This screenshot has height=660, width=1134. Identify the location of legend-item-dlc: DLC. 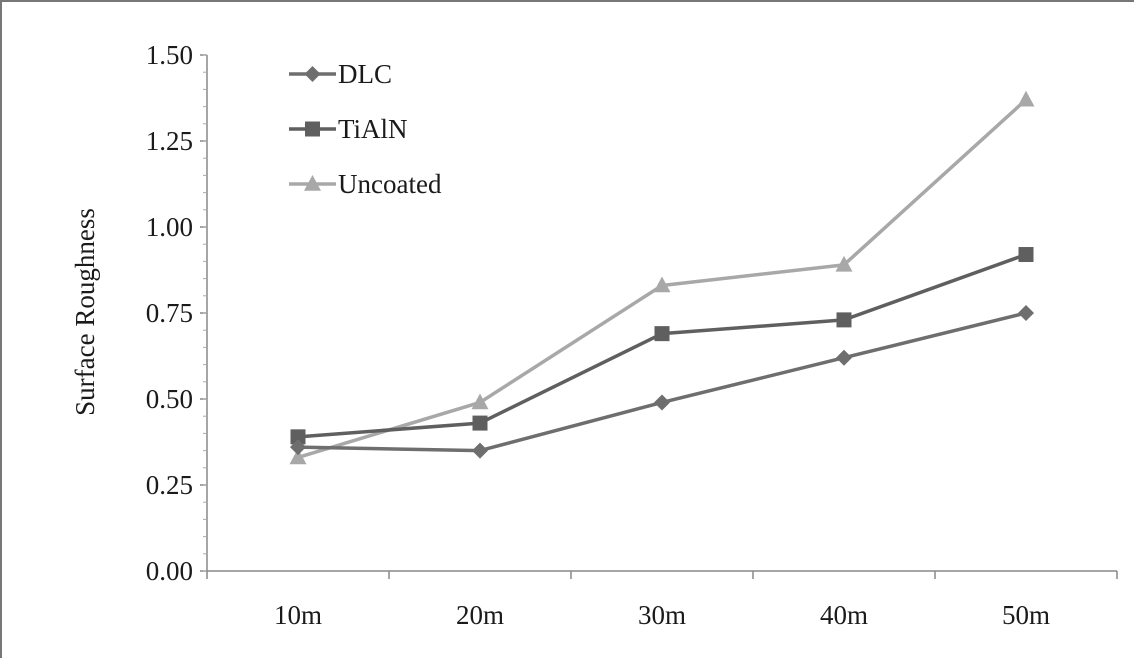
(340, 74).